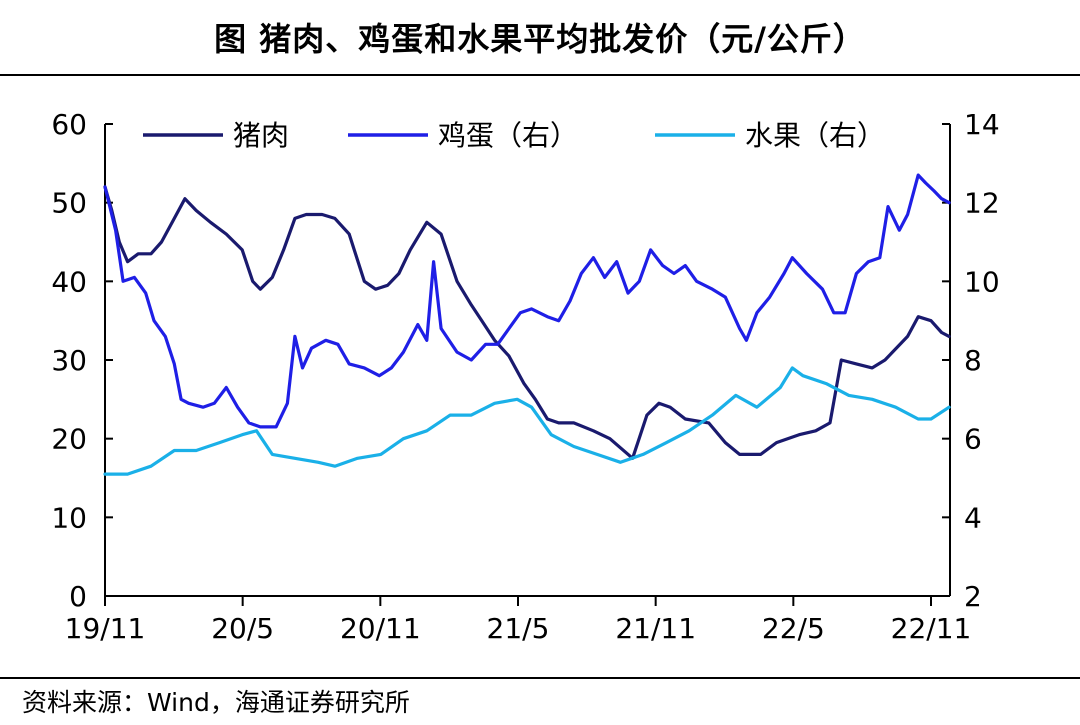  Describe the element at coordinates (982, 203) in the screenshot. I see `y-right-tick-label: 12` at that location.